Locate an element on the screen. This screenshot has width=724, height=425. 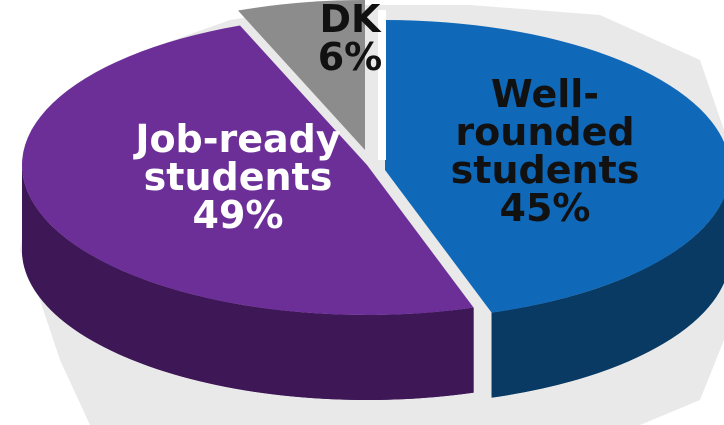
slice-category-label-0: rounded is located at coordinates (544, 132).